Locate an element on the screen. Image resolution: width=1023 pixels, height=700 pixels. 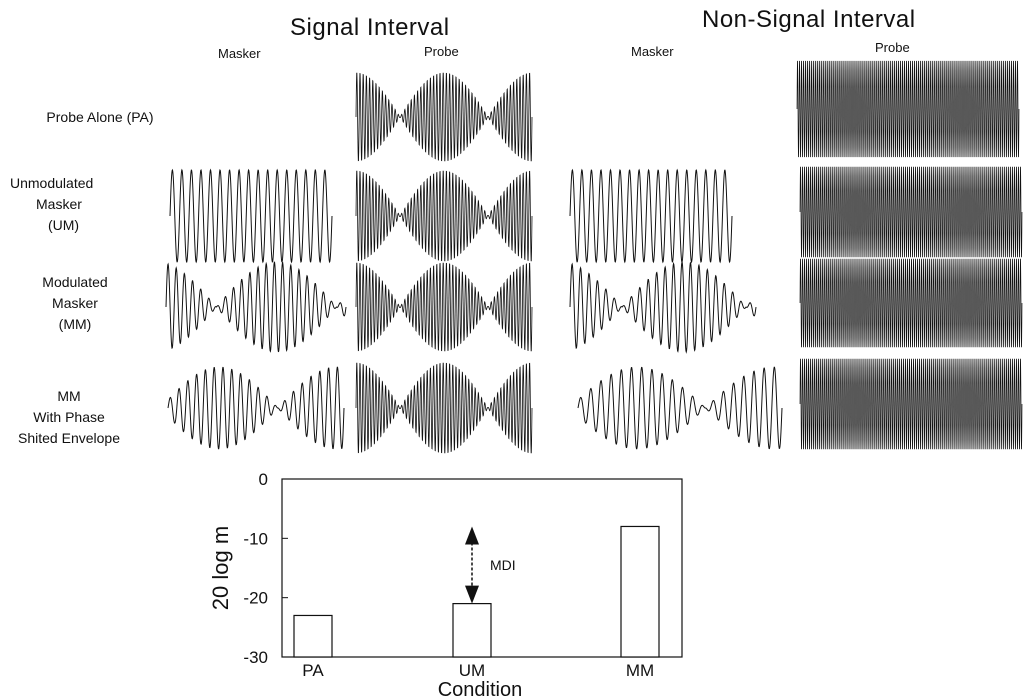
signal-masker-phase-wave is located at coordinates (256, 408).